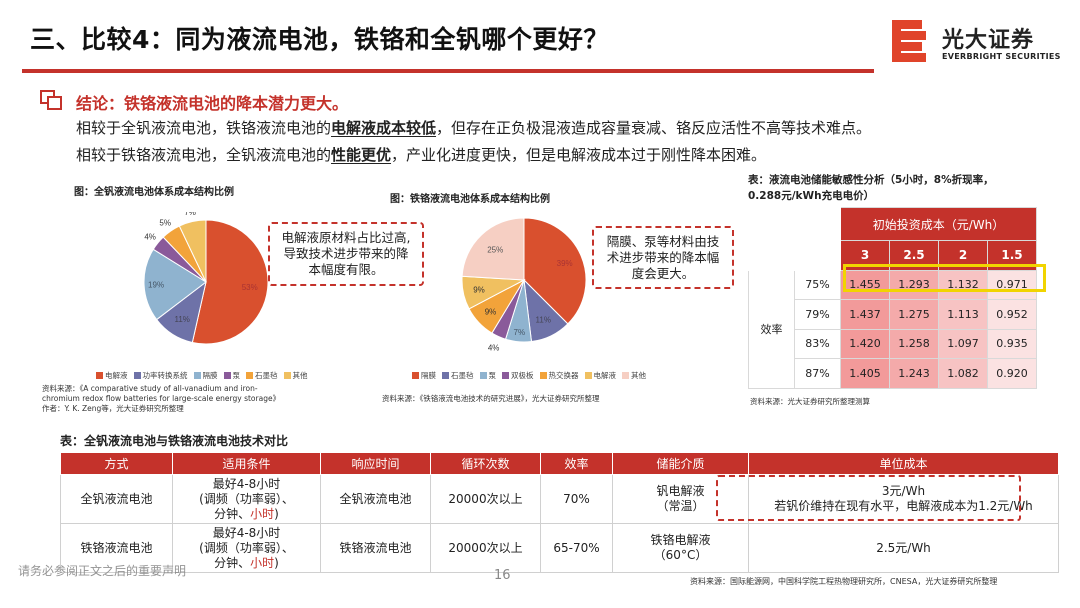  Describe the element at coordinates (817, 373) in the screenshot. I see `sens-row-label: 87%` at that location.